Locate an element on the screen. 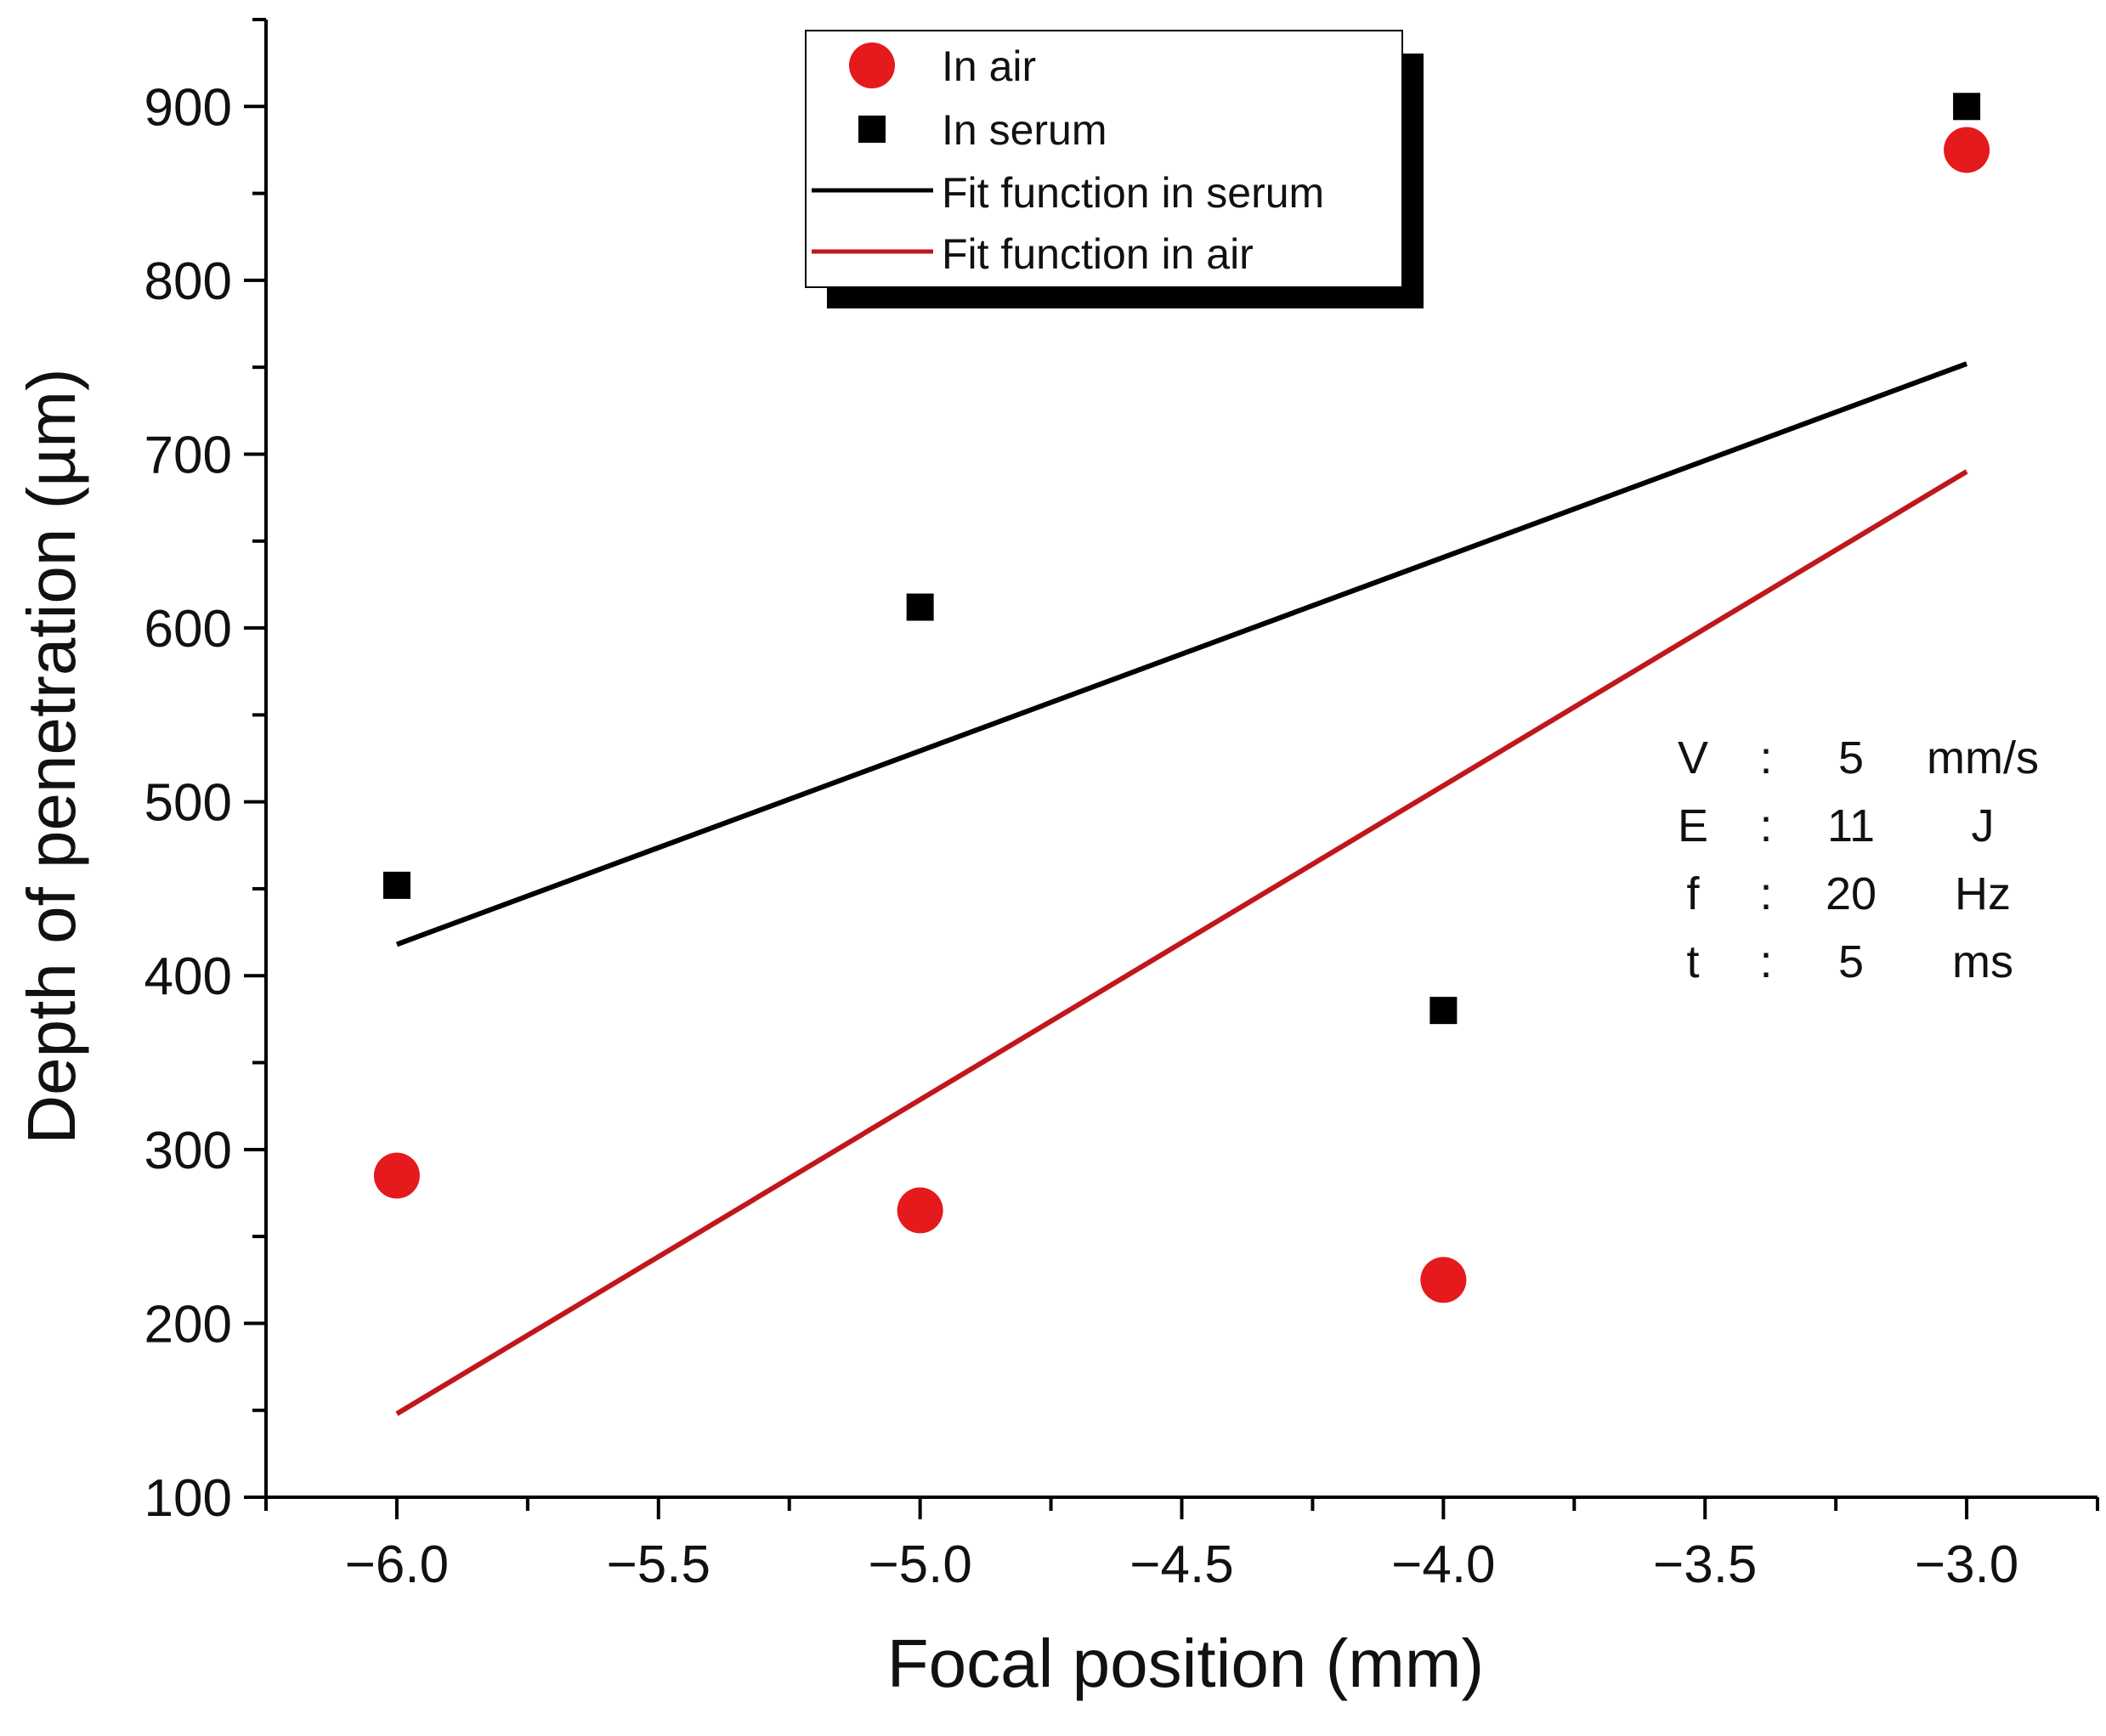  y-tick-label: 800 is located at coordinates (188, 282).